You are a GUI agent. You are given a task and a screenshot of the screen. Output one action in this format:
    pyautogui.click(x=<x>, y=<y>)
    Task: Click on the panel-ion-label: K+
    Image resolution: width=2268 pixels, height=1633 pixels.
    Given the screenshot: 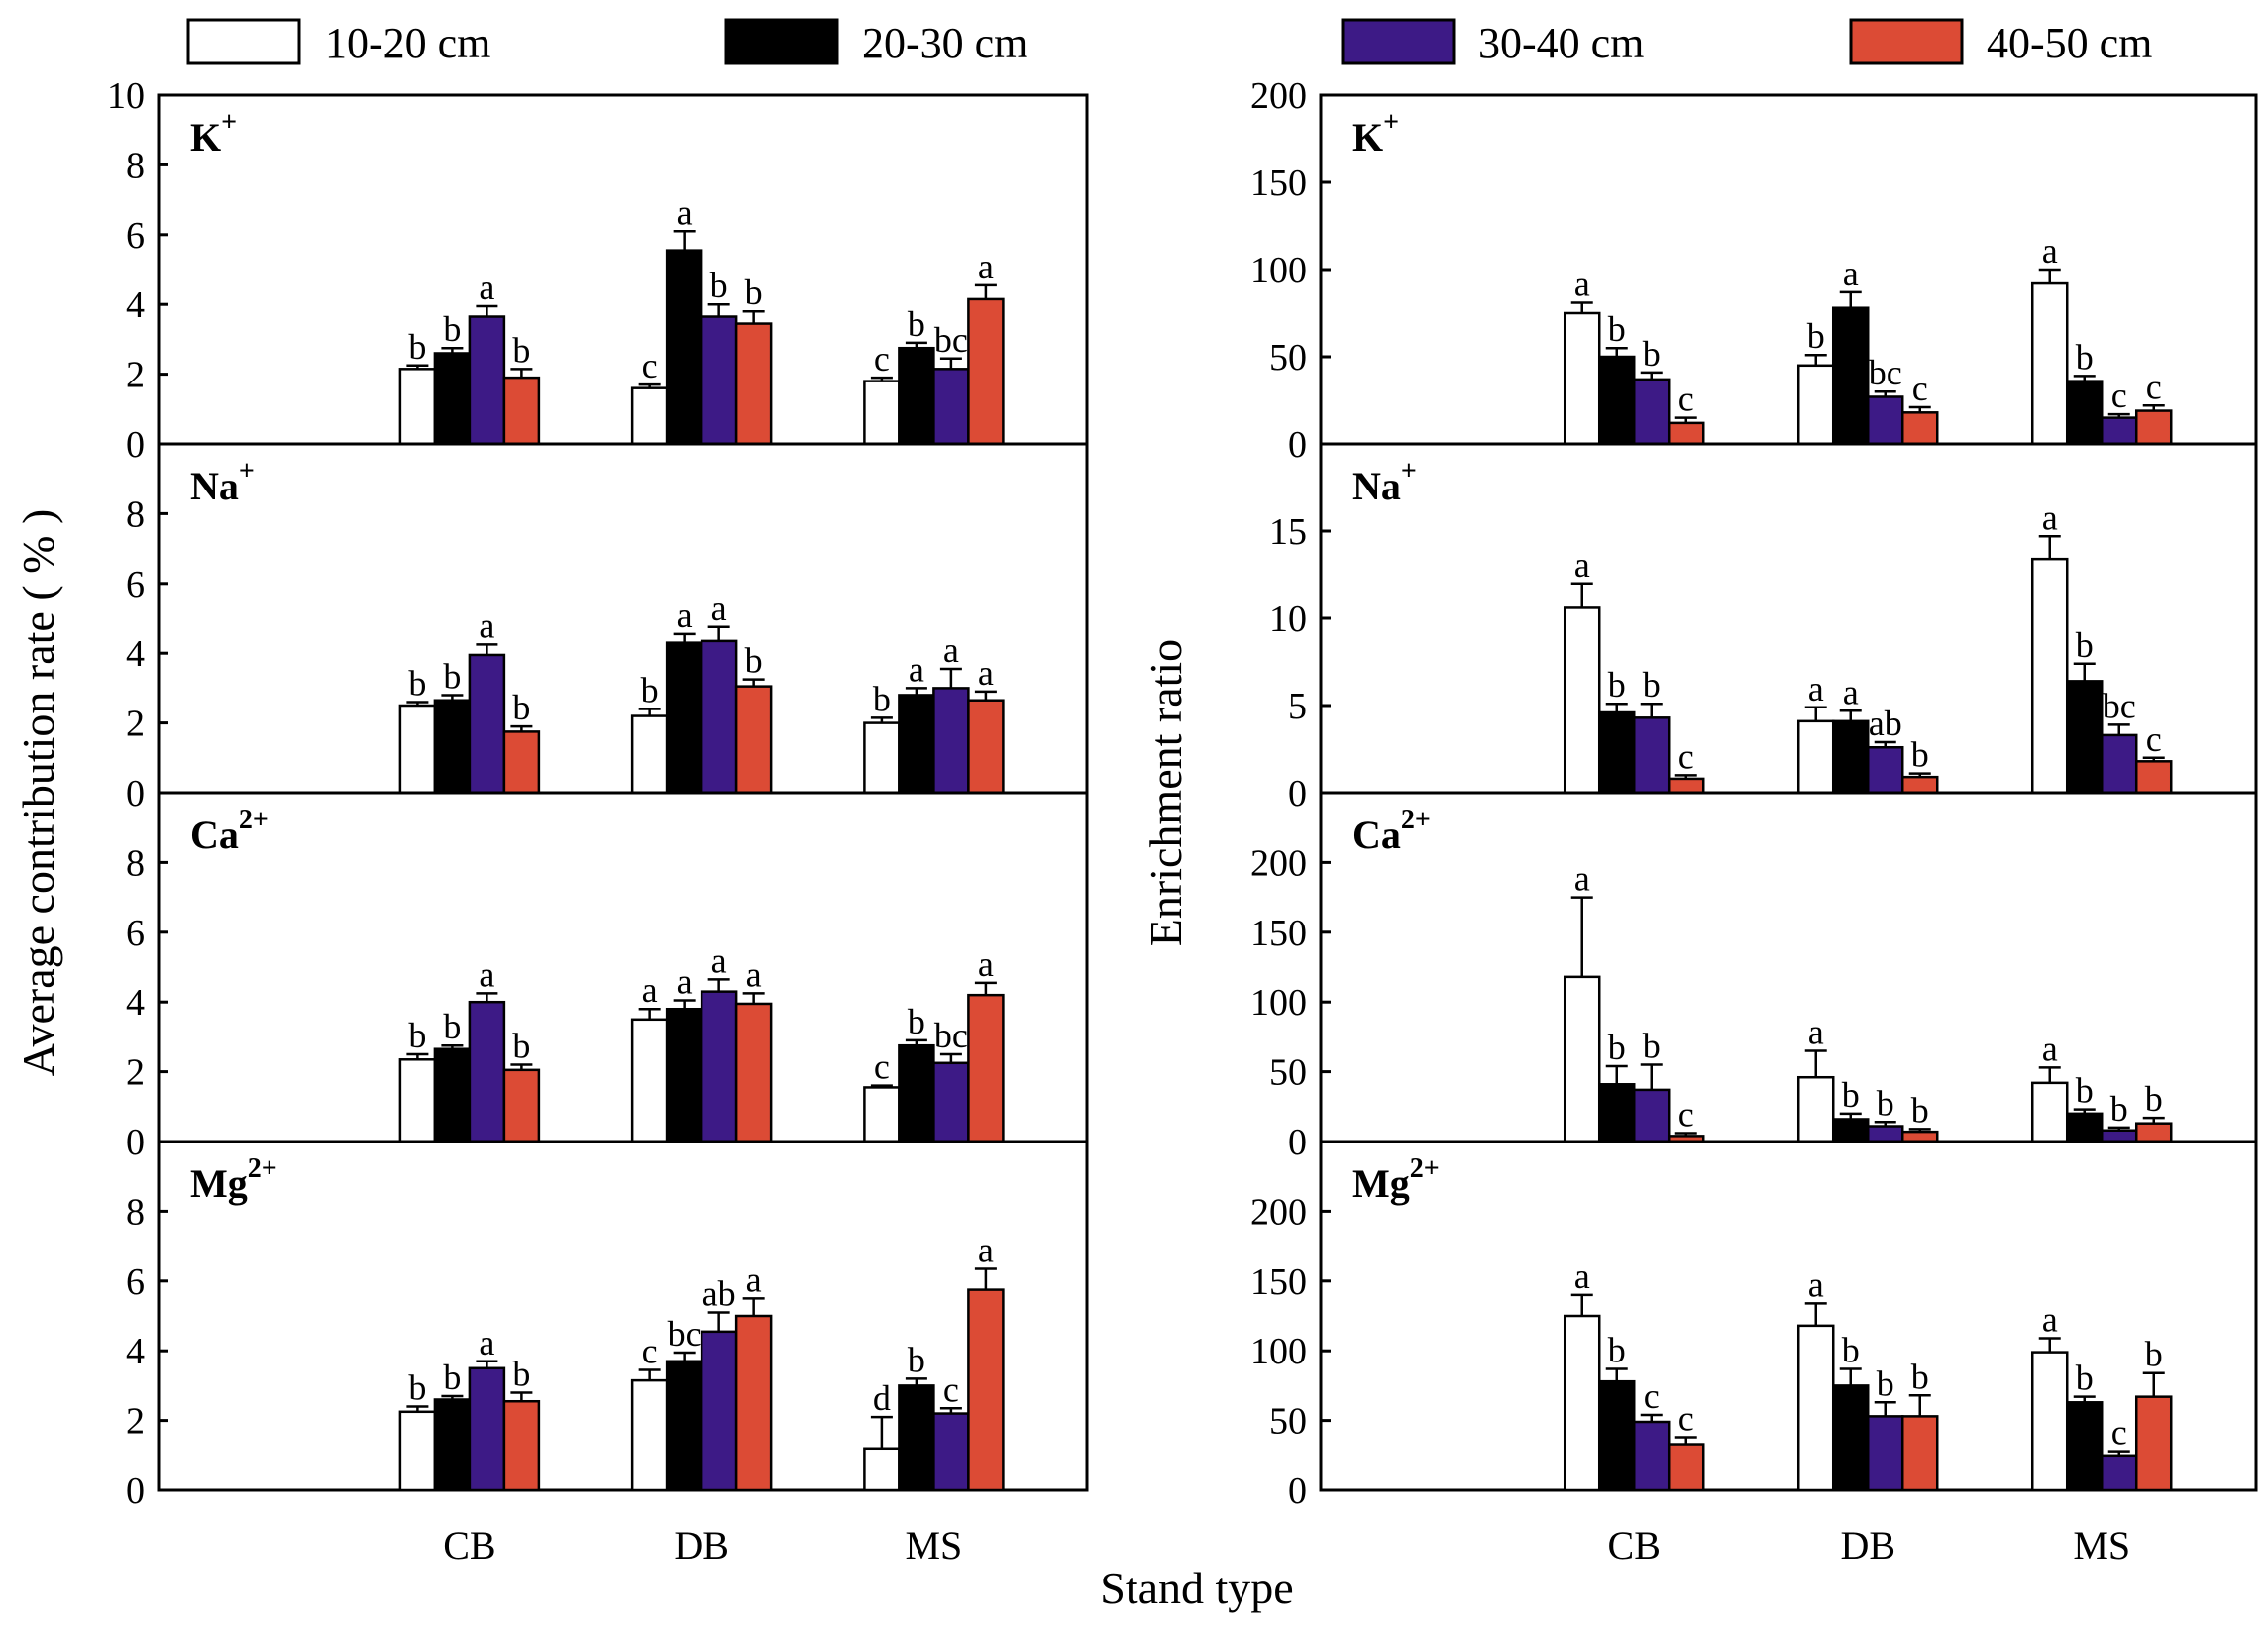 What is the action you would take?
    pyautogui.click(x=1375, y=133)
    